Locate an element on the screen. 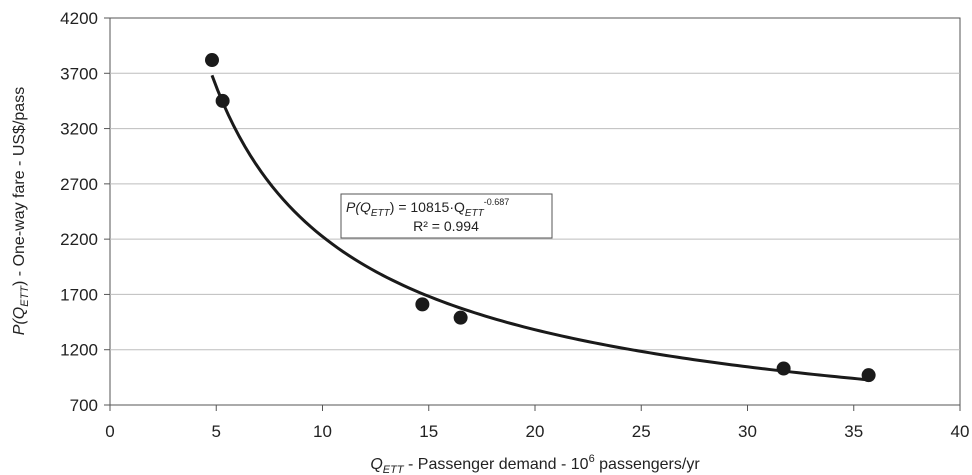 The image size is (972, 475). x-axis-ticks: 0 5 10 15 20 25 30 35 40 is located at coordinates (537, 423).